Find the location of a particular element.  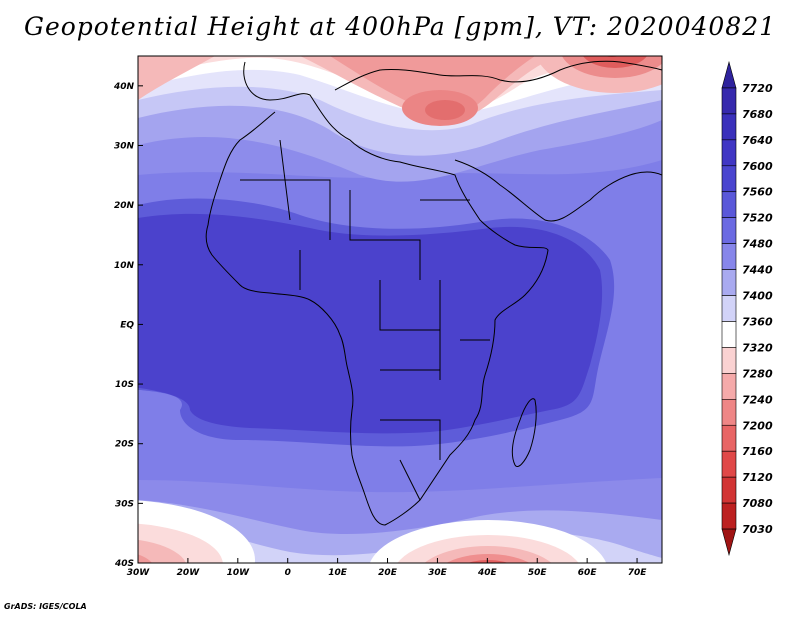

lon-tick-label: 10W is located at coordinates (239, 573).